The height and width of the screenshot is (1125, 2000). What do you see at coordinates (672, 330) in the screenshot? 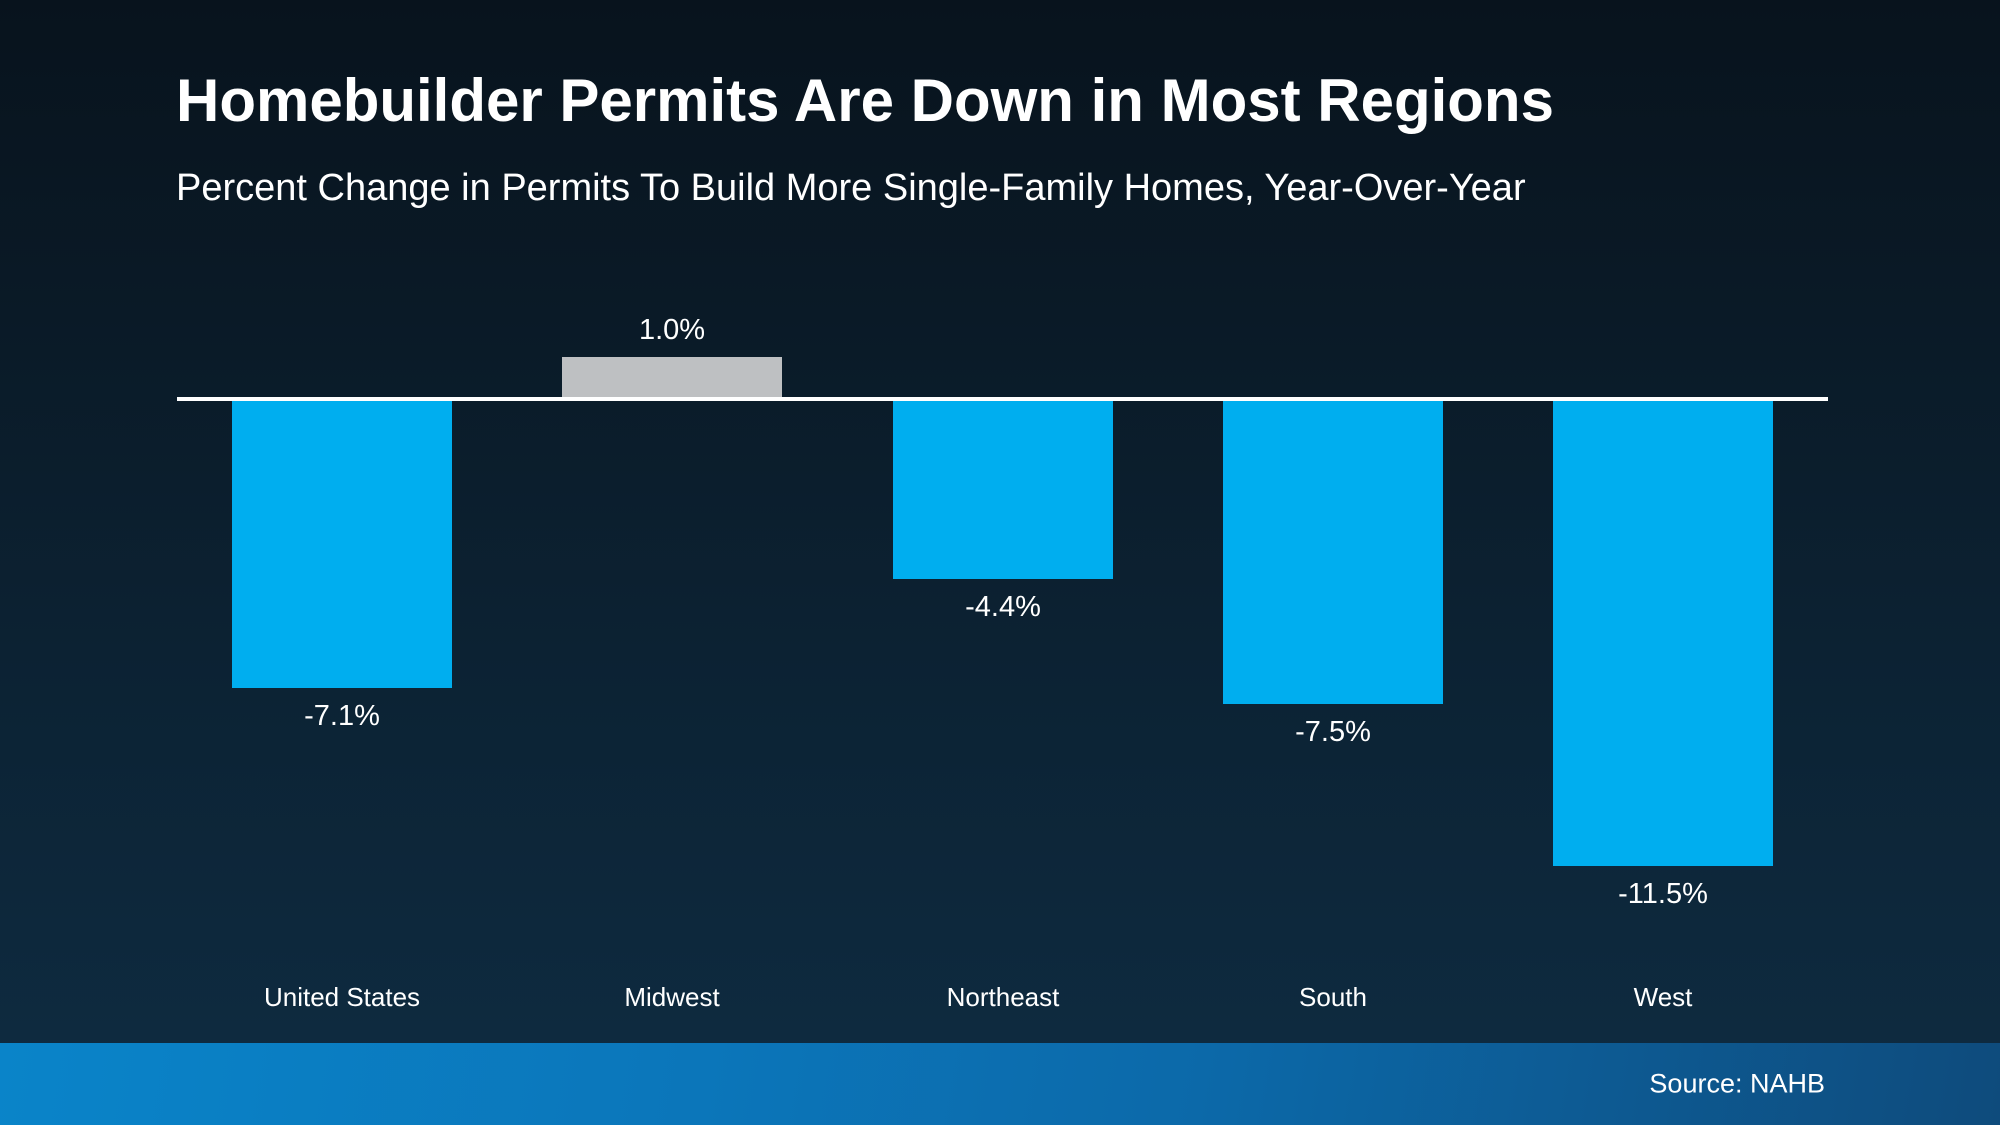
I see `value-label-midwest: 1.0%` at bounding box center [672, 330].